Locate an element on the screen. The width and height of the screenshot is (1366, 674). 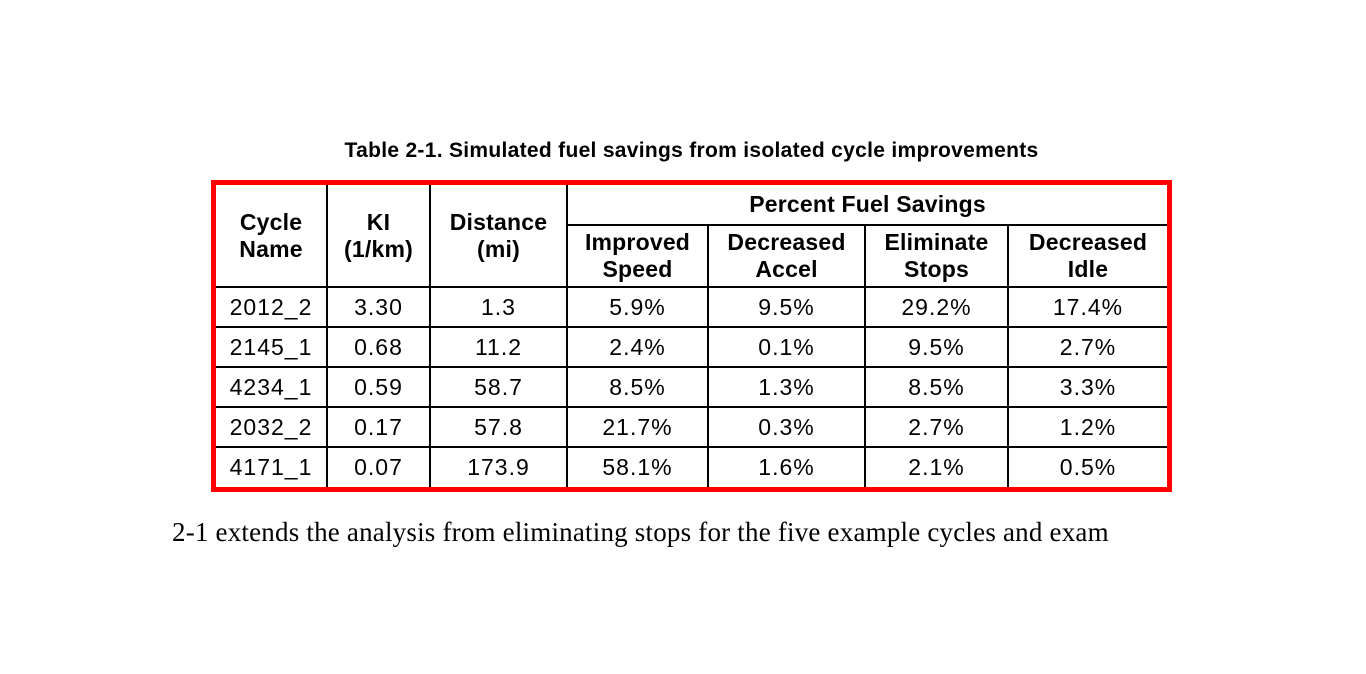
cell-decreased-idle: 0.5% is located at coordinates (1087, 467).